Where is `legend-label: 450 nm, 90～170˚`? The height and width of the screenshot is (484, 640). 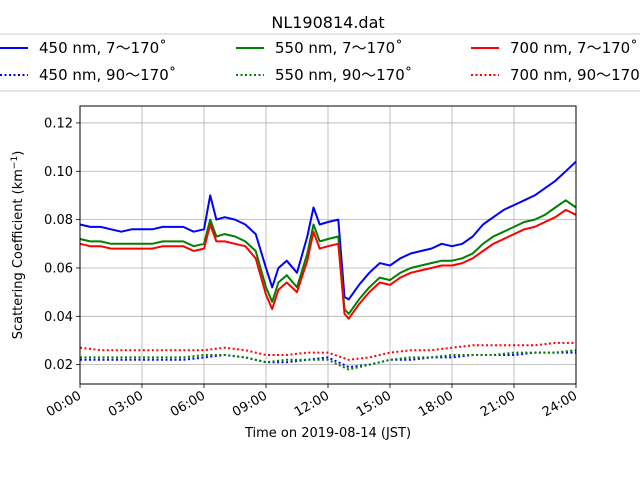
legend-label: 450 nm, 90～170˚ is located at coordinates (107, 75).